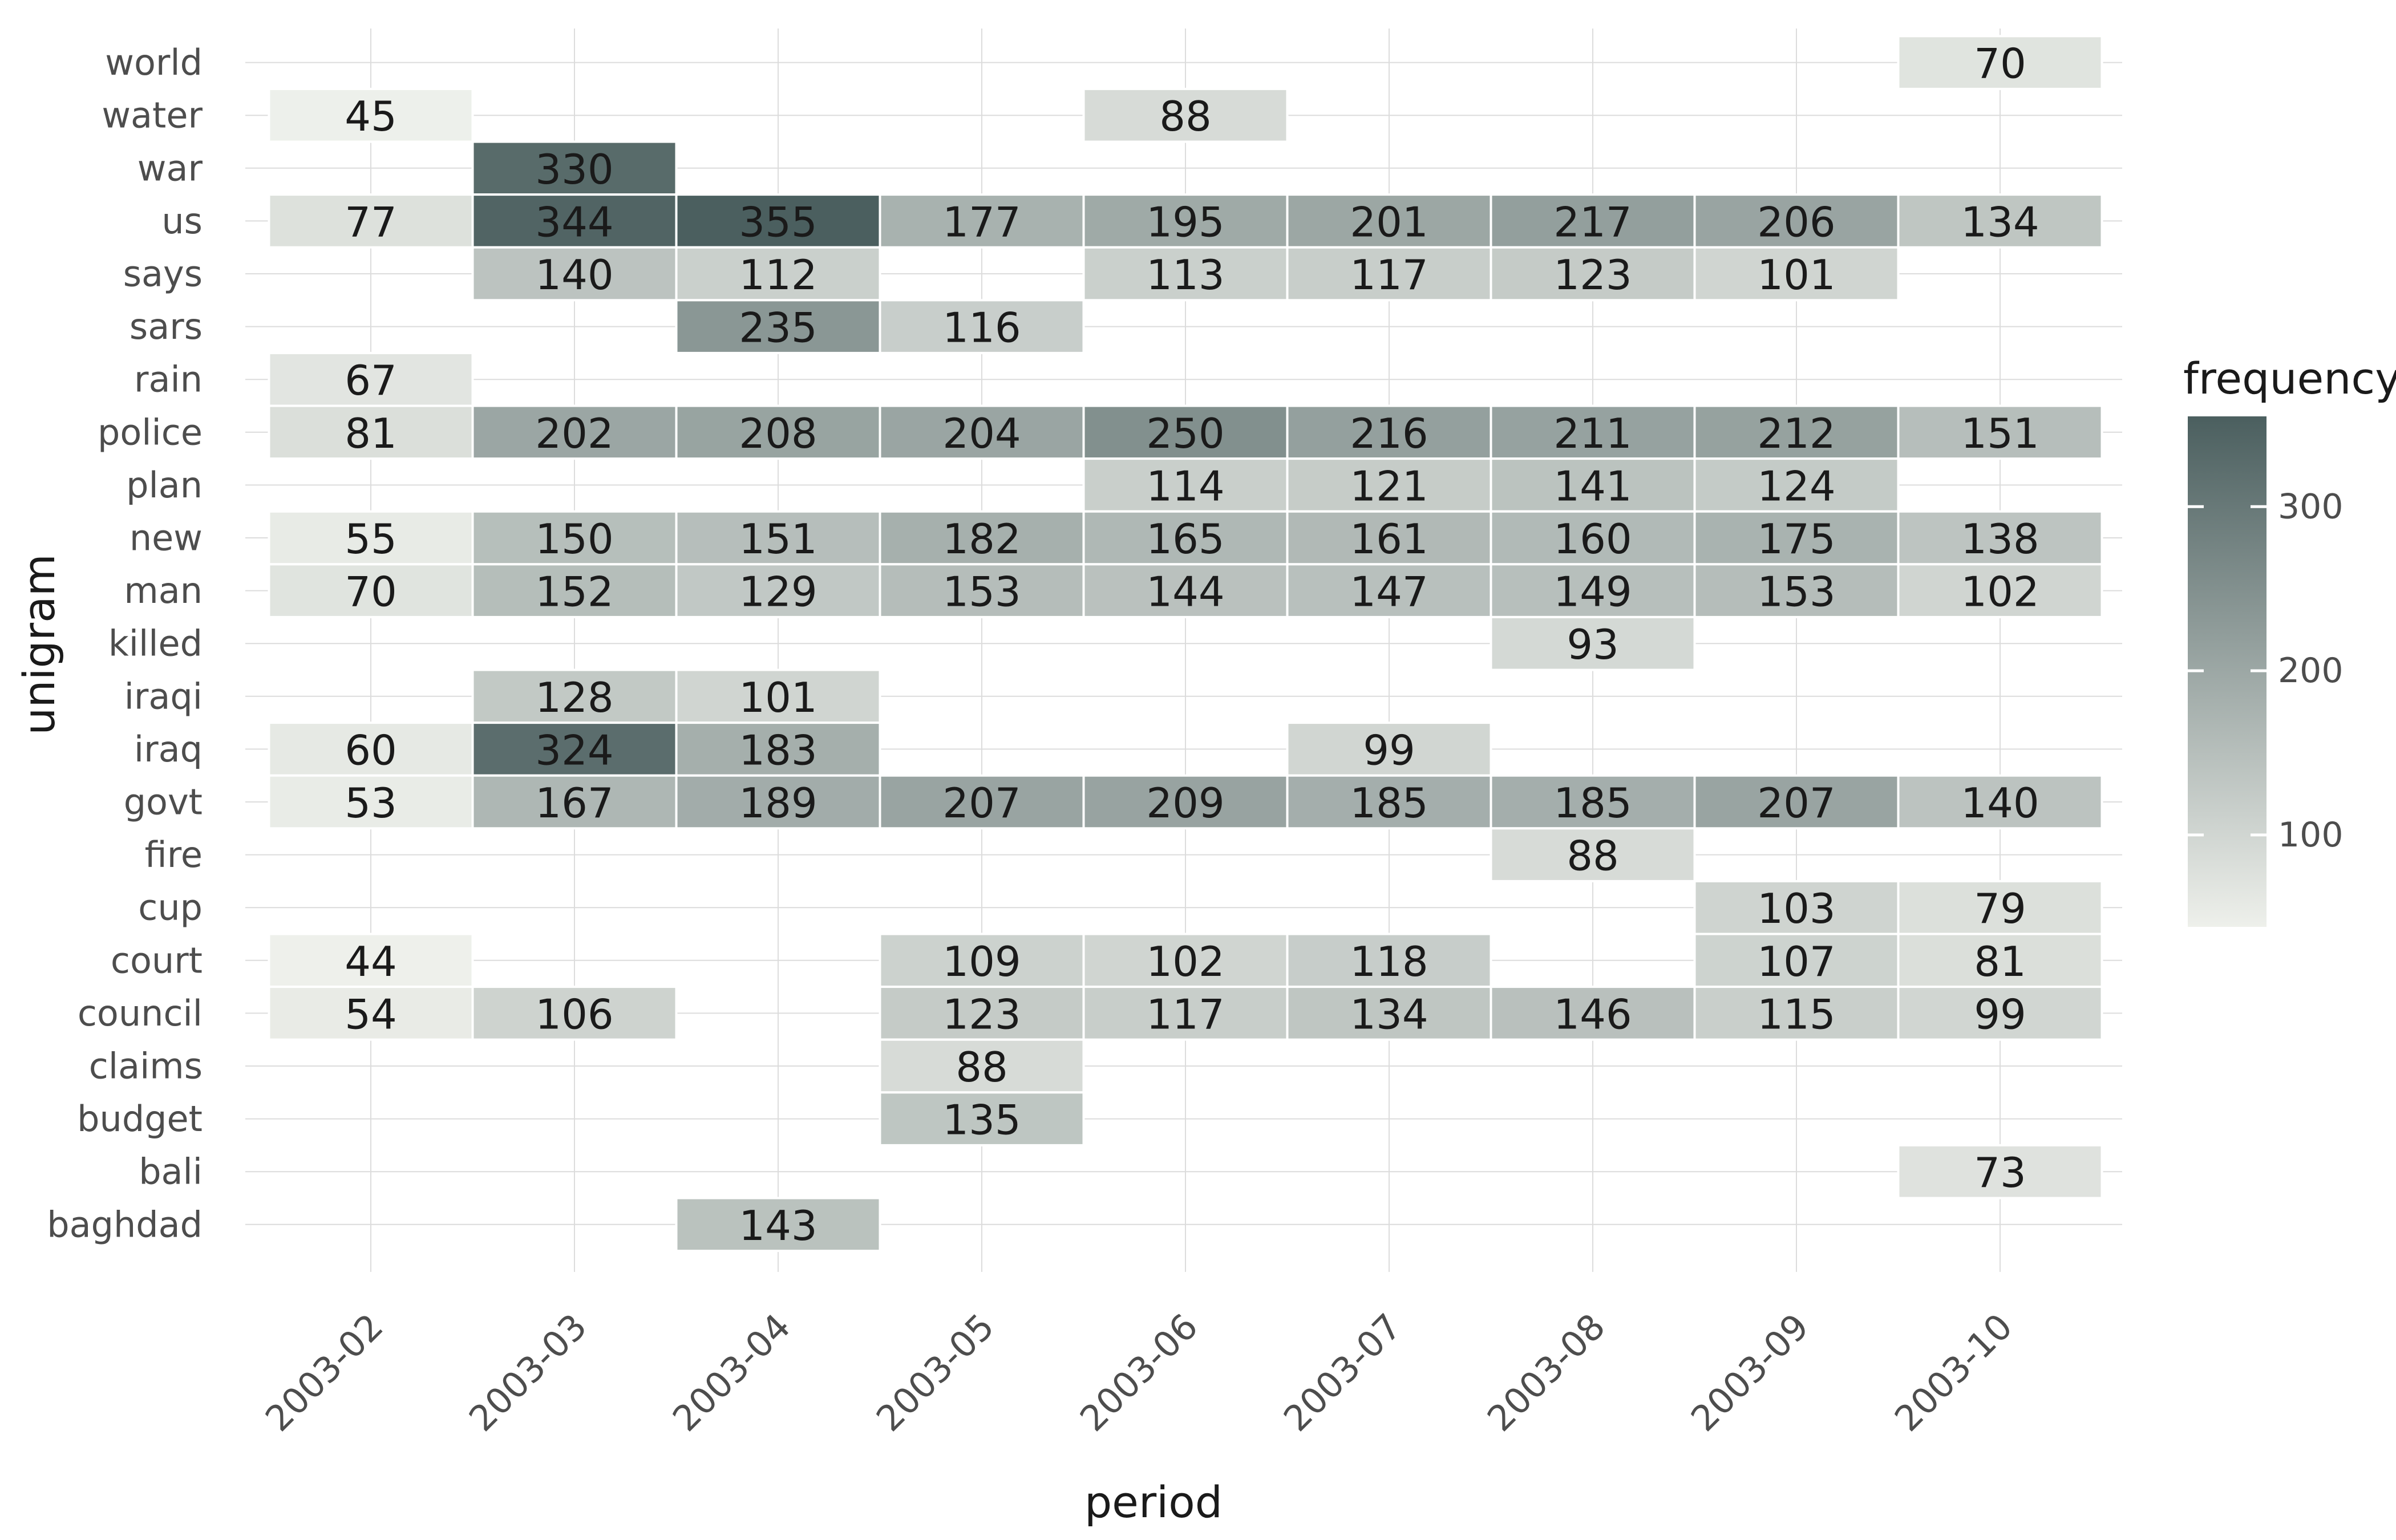 This screenshot has width=2396, height=1540. What do you see at coordinates (170, 168) in the screenshot?
I see `y-tick-label: war` at bounding box center [170, 168].